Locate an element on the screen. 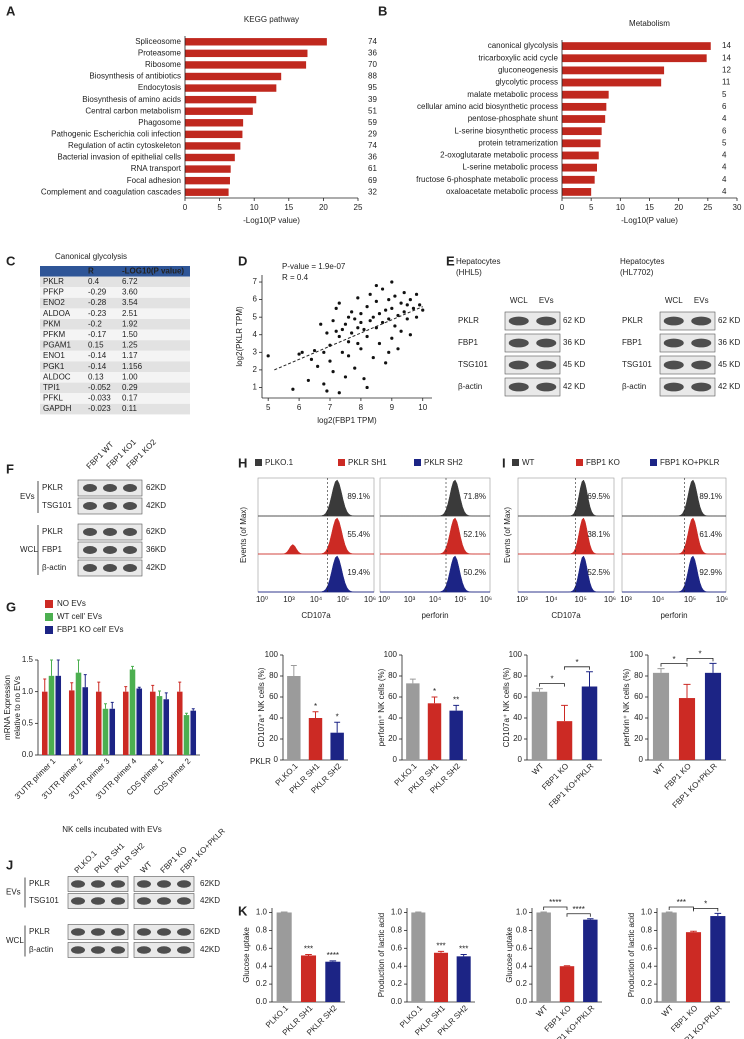 This screenshot has width=744, height=1039. y-tick-label: 1.0 is located at coordinates (522, 912).